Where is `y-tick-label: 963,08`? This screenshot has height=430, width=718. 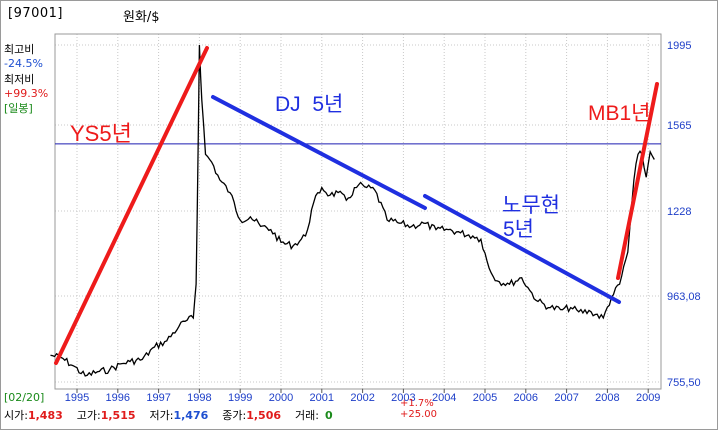
y-tick-label: 963,08 is located at coordinates (684, 297).